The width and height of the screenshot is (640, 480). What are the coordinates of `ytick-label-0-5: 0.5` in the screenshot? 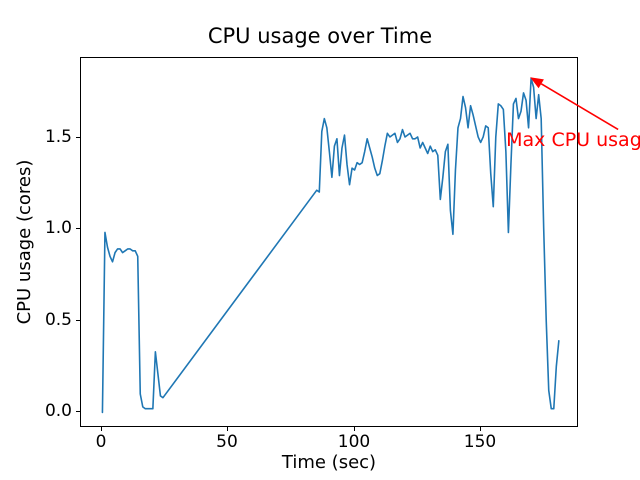 It's located at (58, 320).